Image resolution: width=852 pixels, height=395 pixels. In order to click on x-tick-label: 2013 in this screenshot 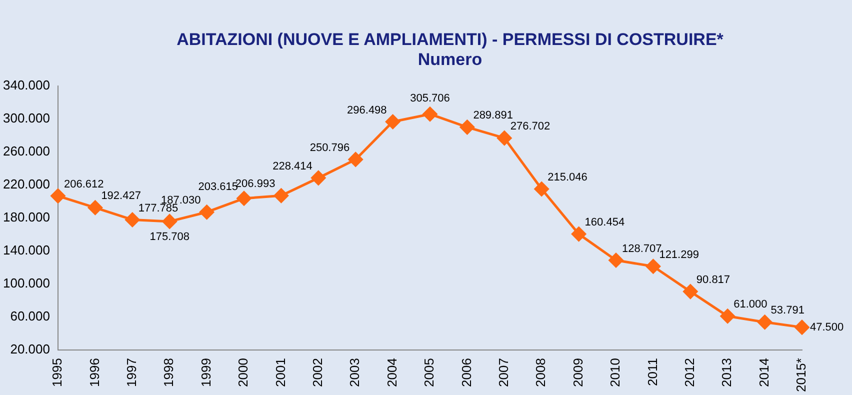, I will do `click(726, 372)`.